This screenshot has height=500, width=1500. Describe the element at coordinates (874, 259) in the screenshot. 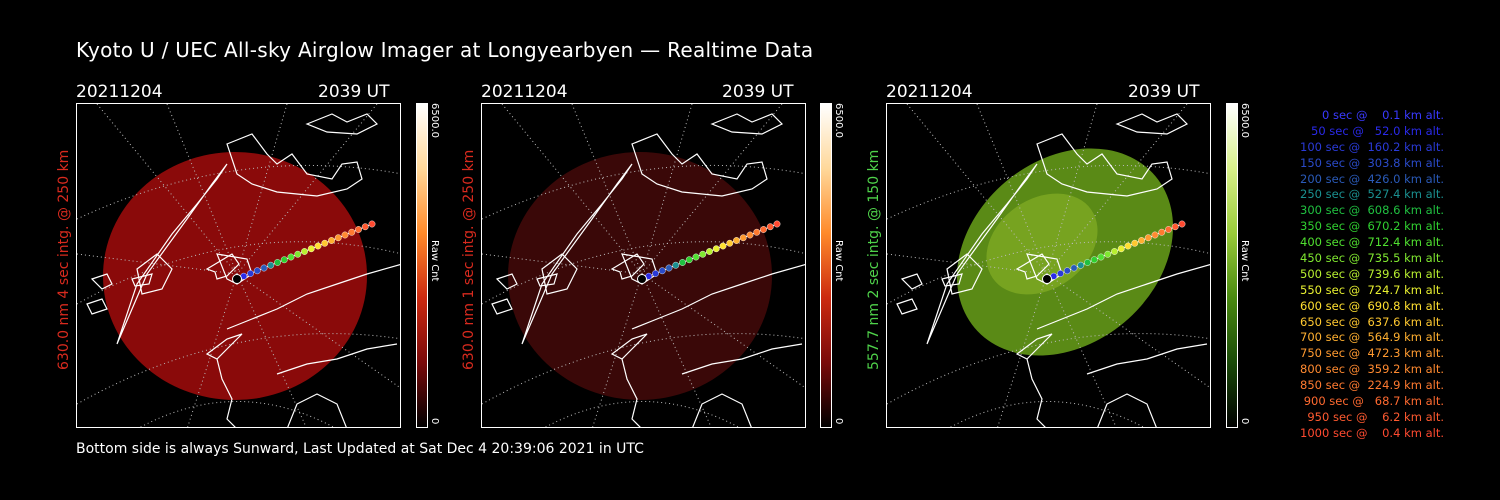

I see `panel-side-label: 557.7 nm 2 sec intg. @ 150 km` at that location.